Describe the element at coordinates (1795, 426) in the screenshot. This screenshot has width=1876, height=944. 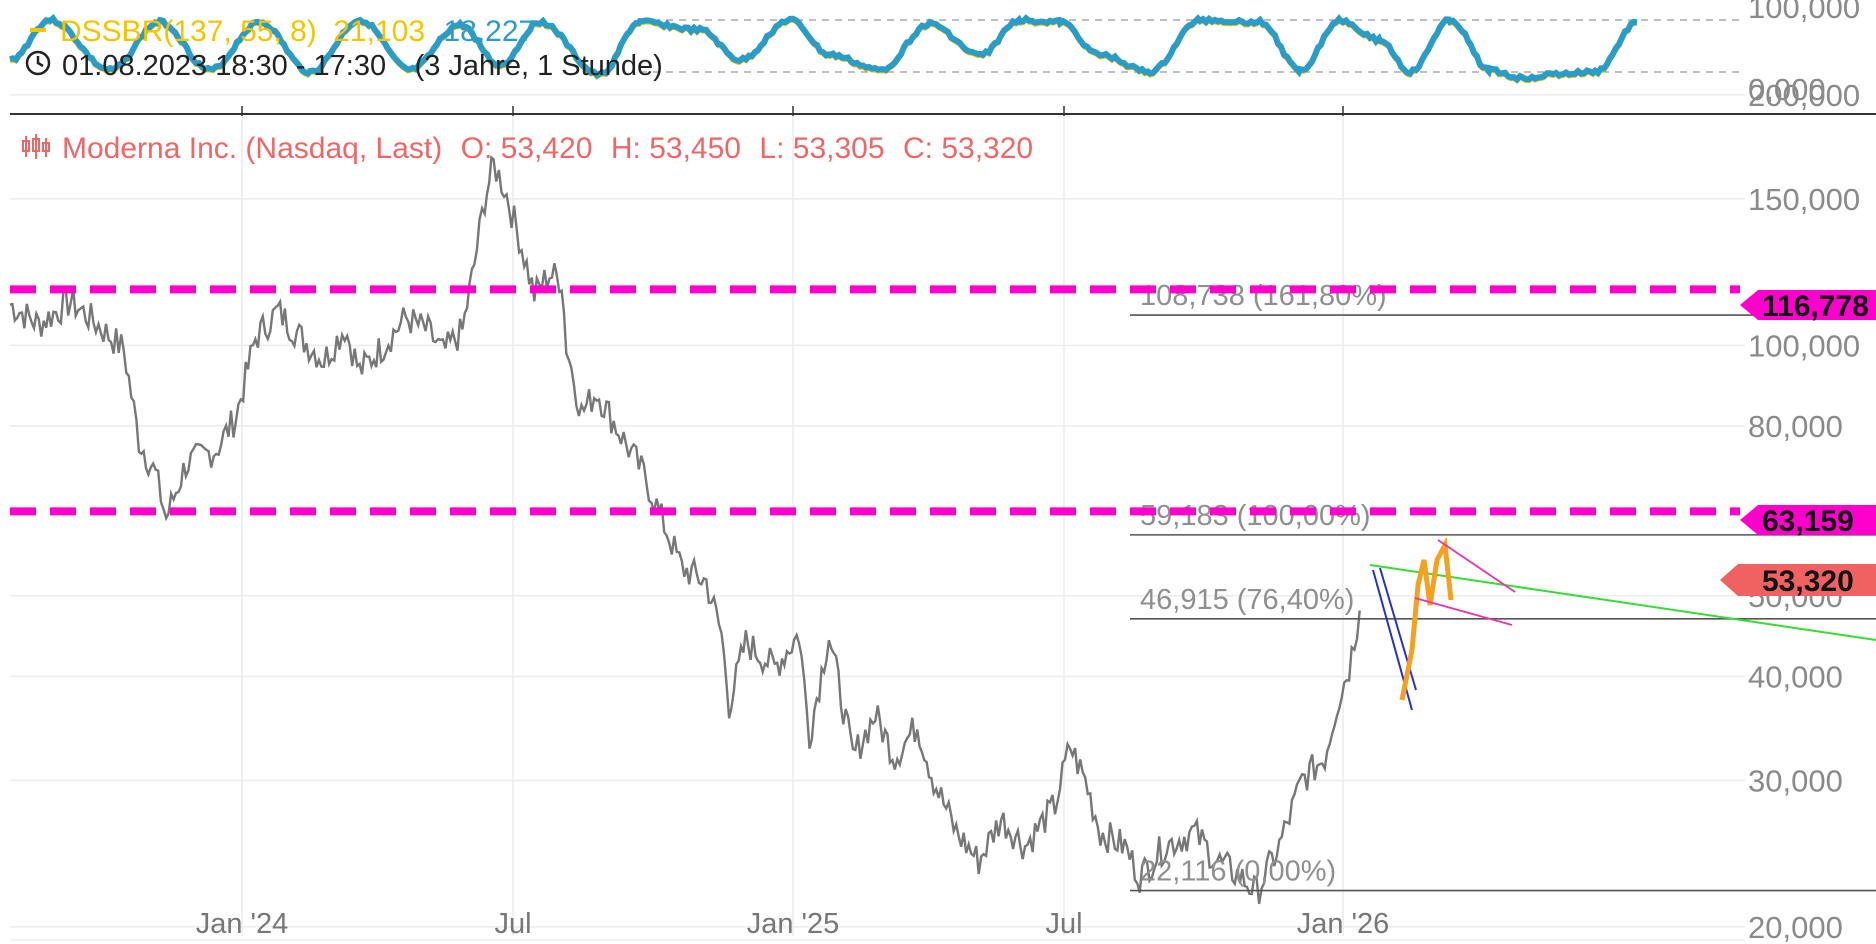
I see `y-tick-label: 80,000` at that location.